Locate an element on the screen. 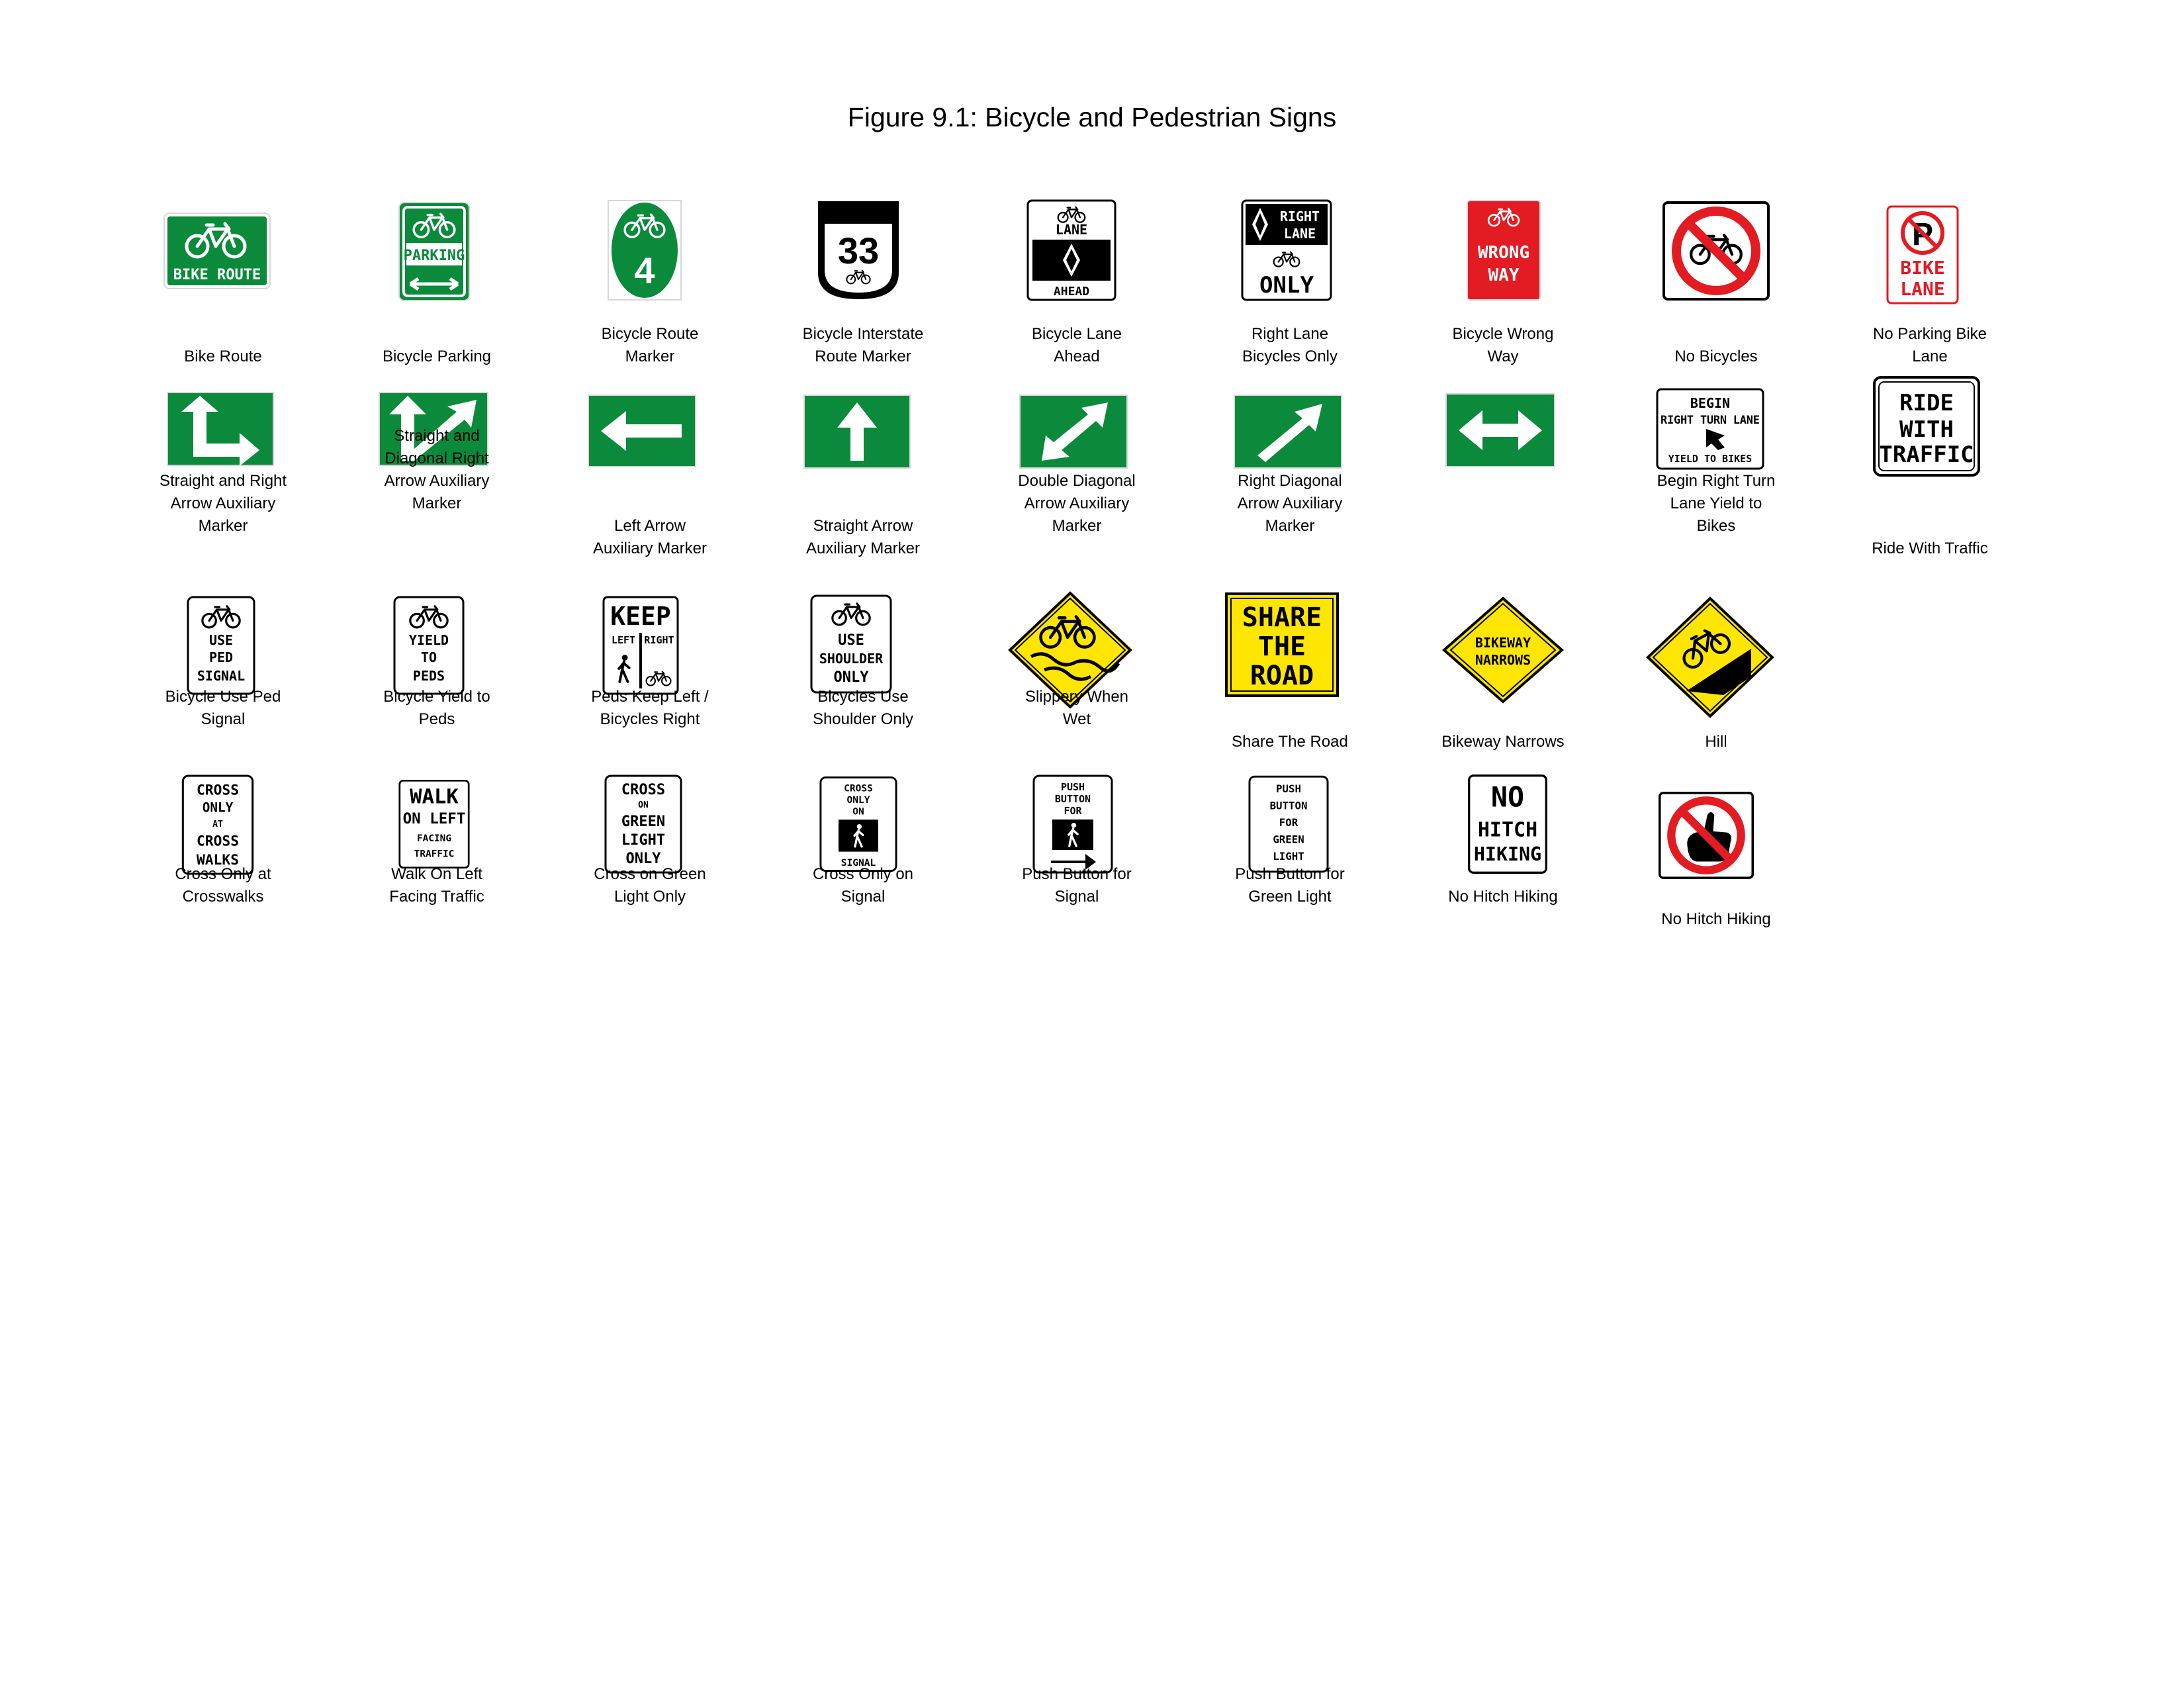 The width and height of the screenshot is (2184, 1688). sign-caption: Bicycle Wrong Way is located at coordinates (1503, 345).